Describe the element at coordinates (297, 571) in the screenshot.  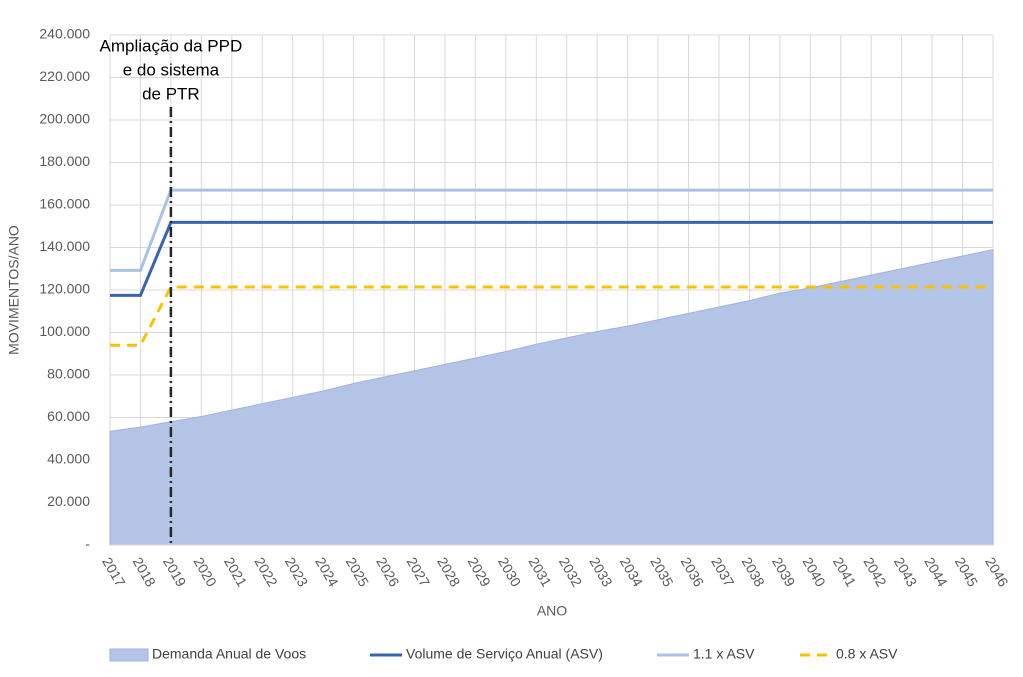
I see `x-tick-label: 2023` at that location.